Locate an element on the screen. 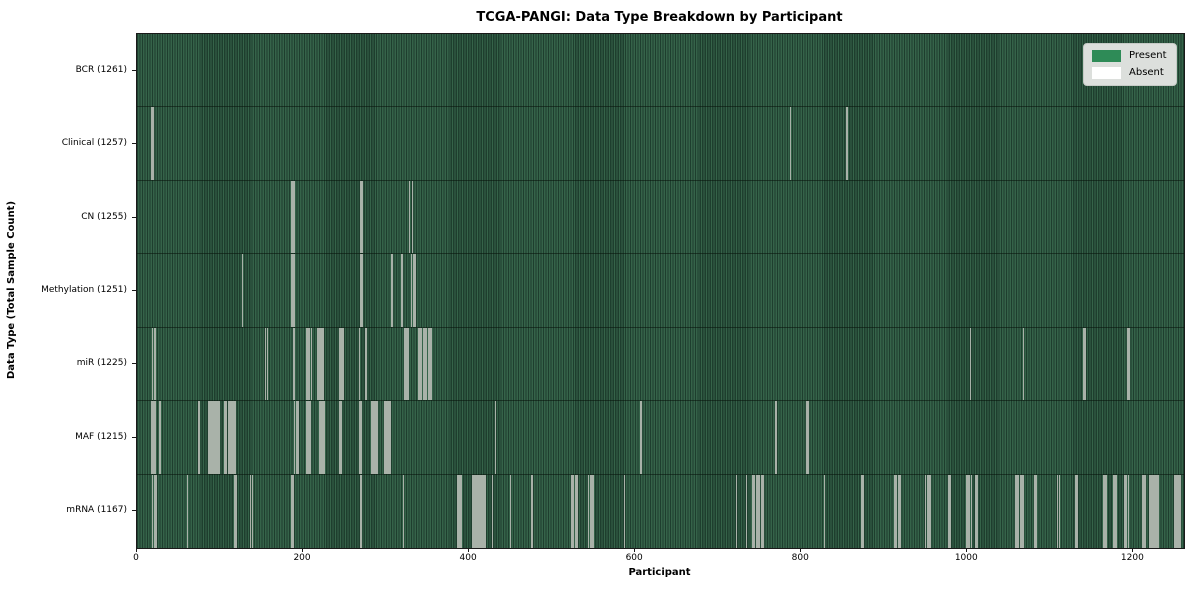 Image resolution: width=1200 pixels, height=600 pixels. x-tick-label: 400 is located at coordinates (468, 558).